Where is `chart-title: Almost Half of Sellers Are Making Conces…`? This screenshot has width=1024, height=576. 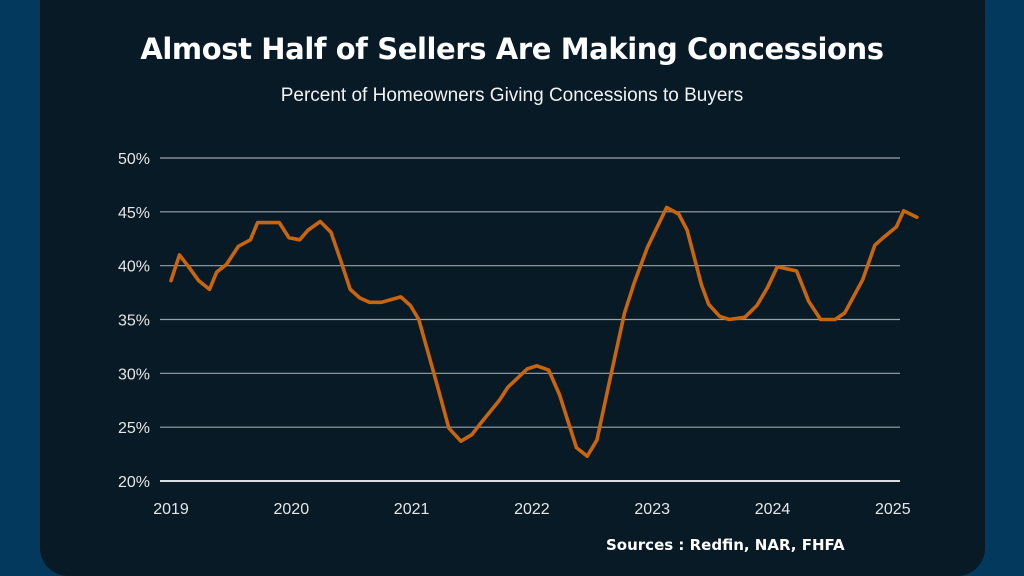 chart-title: Almost Half of Sellers Are Making Conces… is located at coordinates (512, 49).